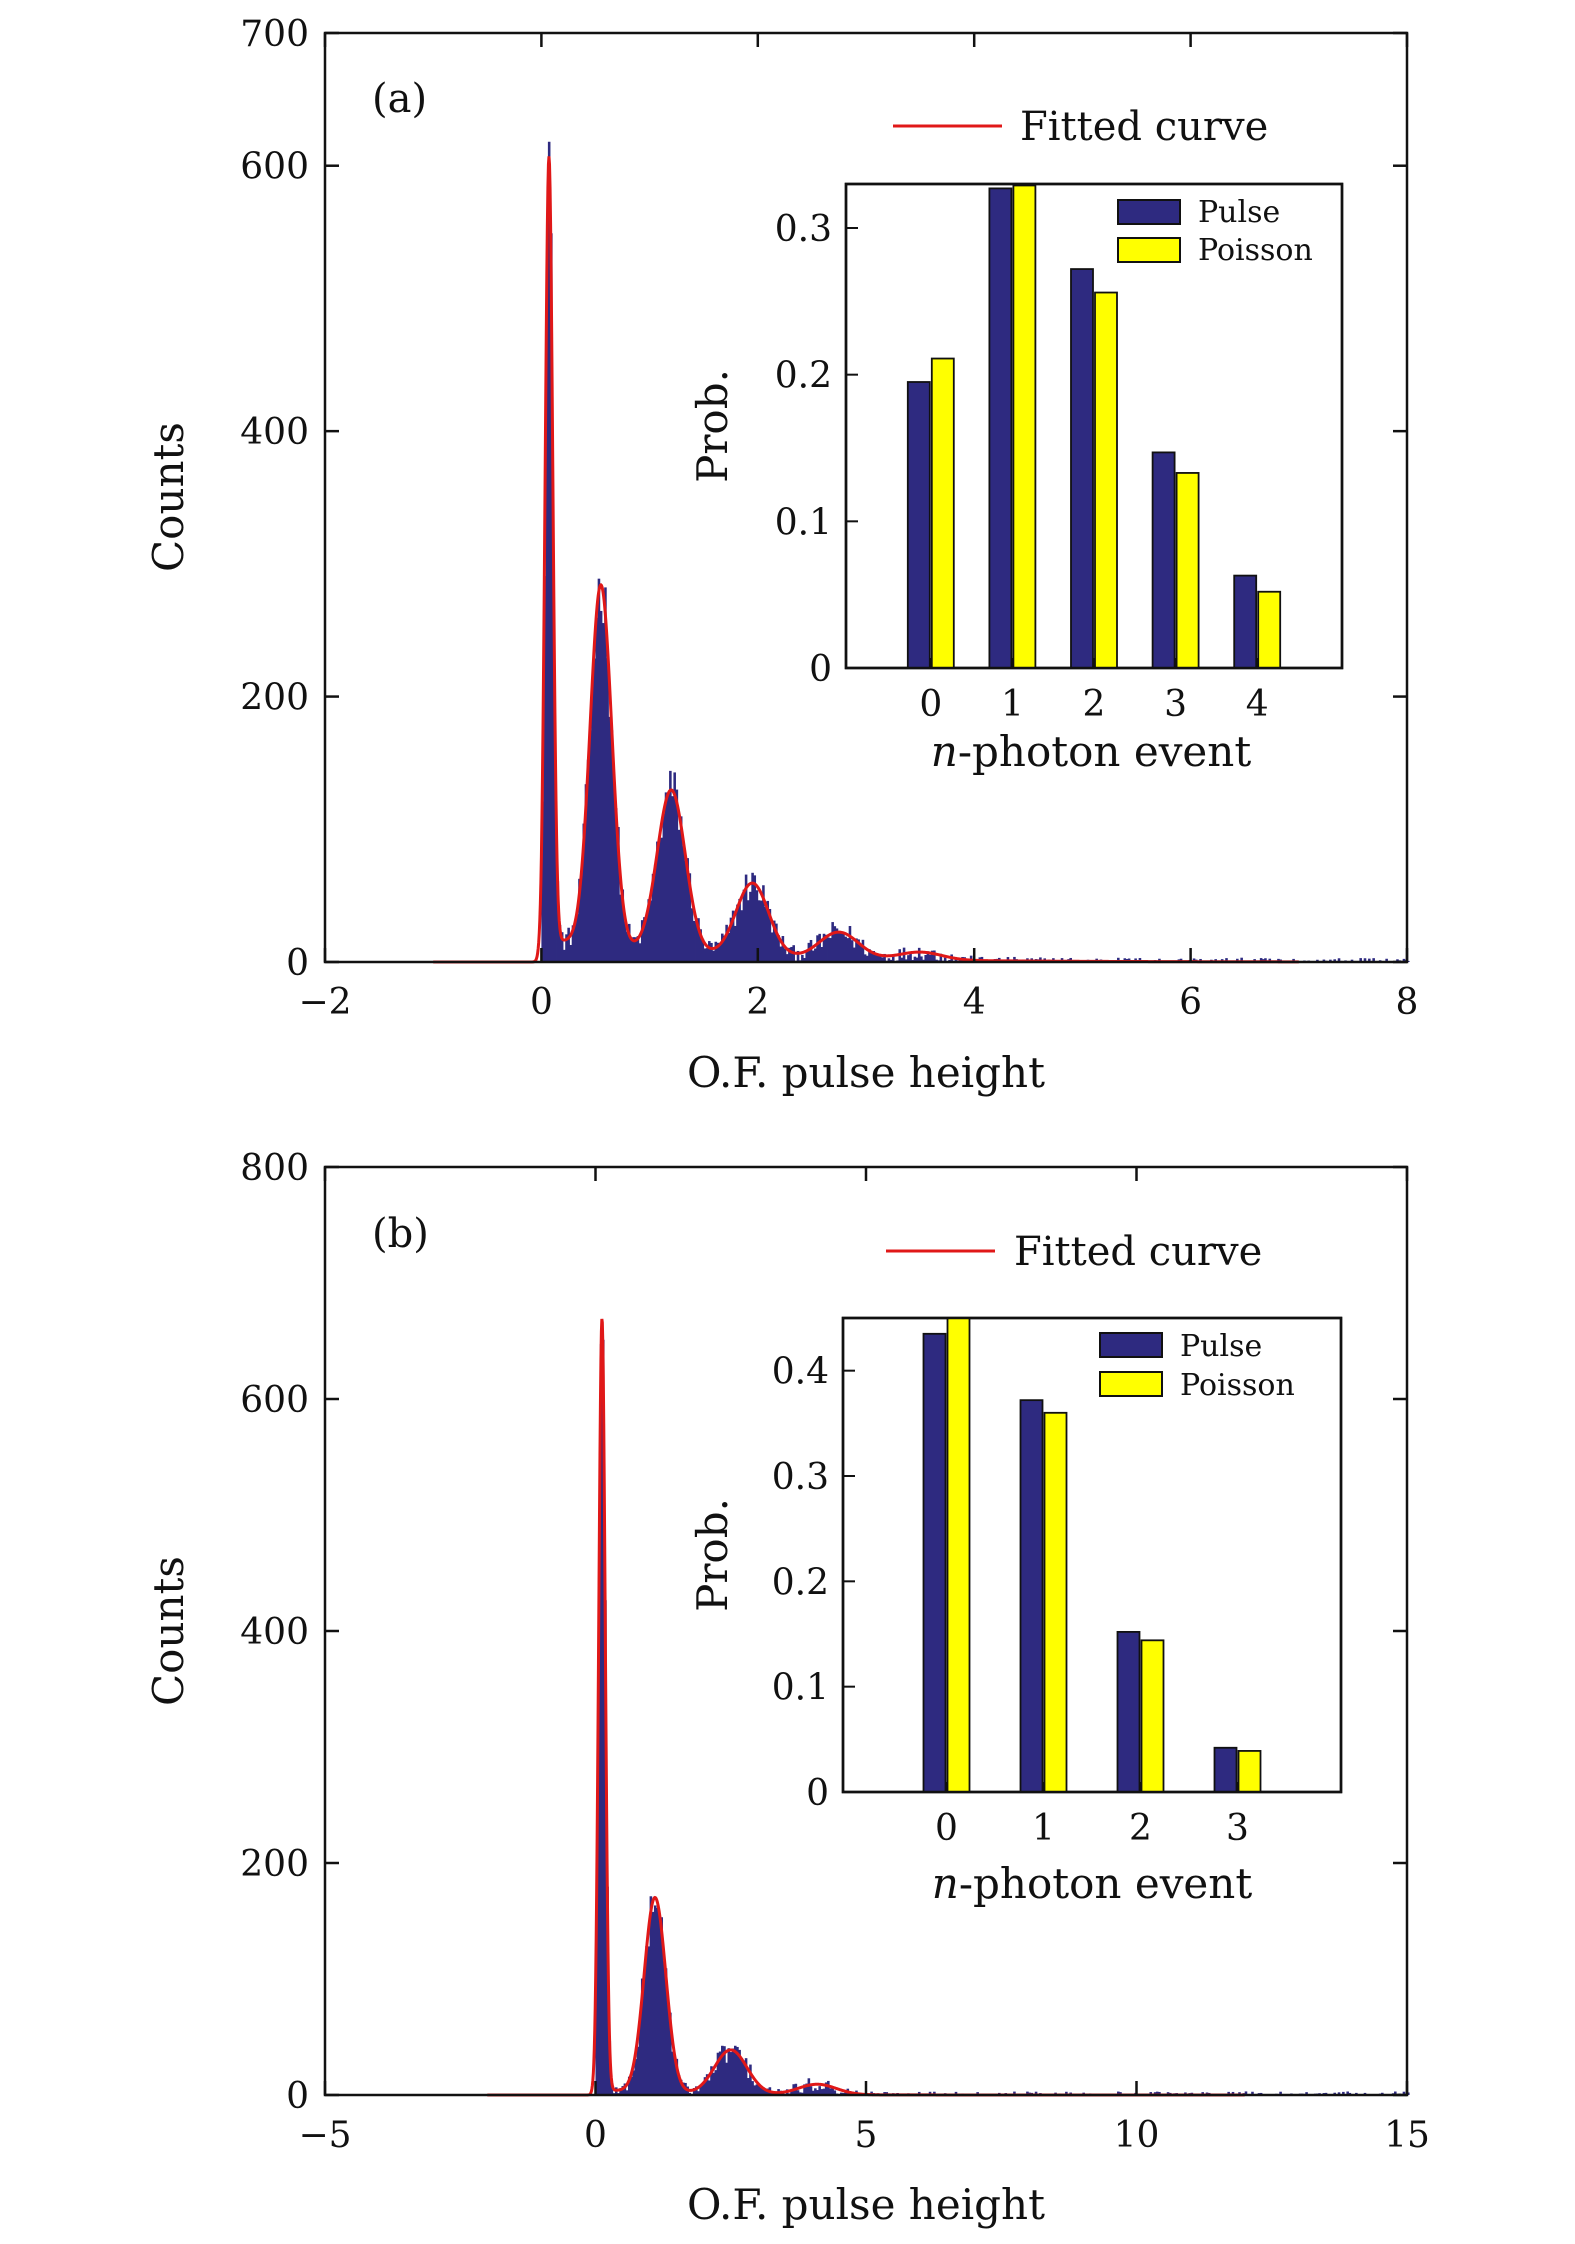  What do you see at coordinates (168, 497) in the screenshot?
I see `y-axis-label-a: Counts` at bounding box center [168, 497].